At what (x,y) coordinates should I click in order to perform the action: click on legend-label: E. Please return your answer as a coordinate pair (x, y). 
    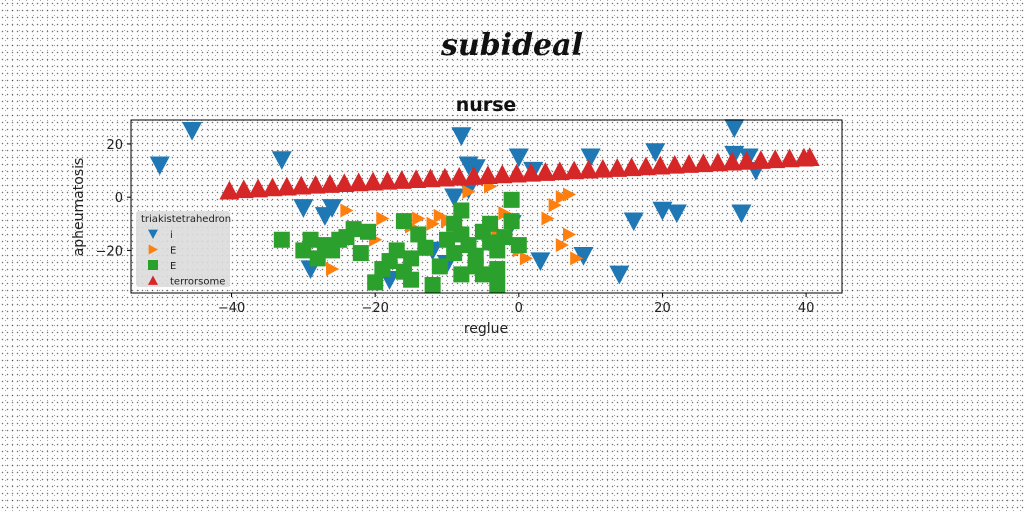
    Looking at the image, I should click on (173, 266).